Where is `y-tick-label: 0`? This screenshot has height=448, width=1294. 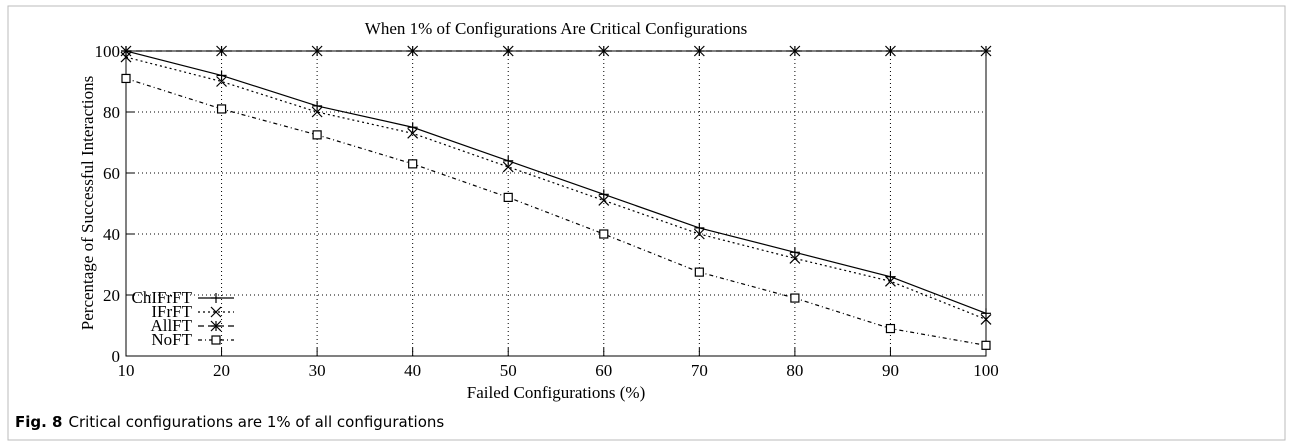
y-tick-label: 0 is located at coordinates (116, 356).